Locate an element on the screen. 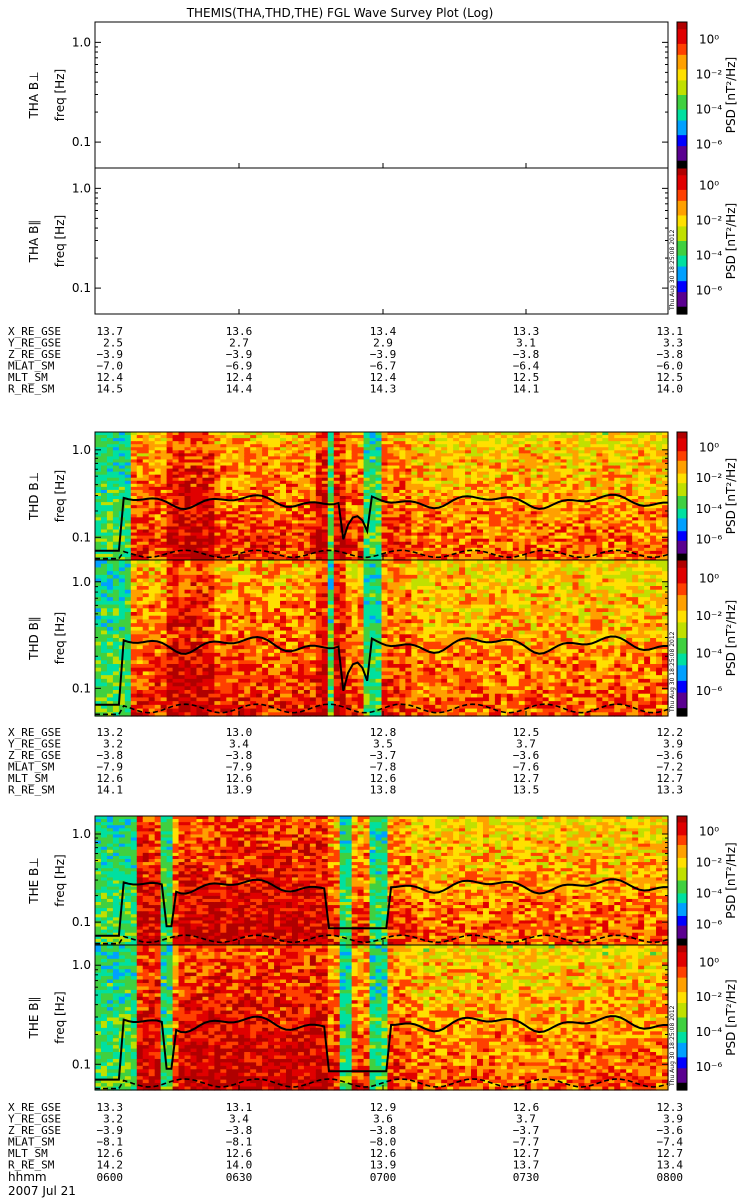  y-tick-label: 1.0 is located at coordinates (81, 450).